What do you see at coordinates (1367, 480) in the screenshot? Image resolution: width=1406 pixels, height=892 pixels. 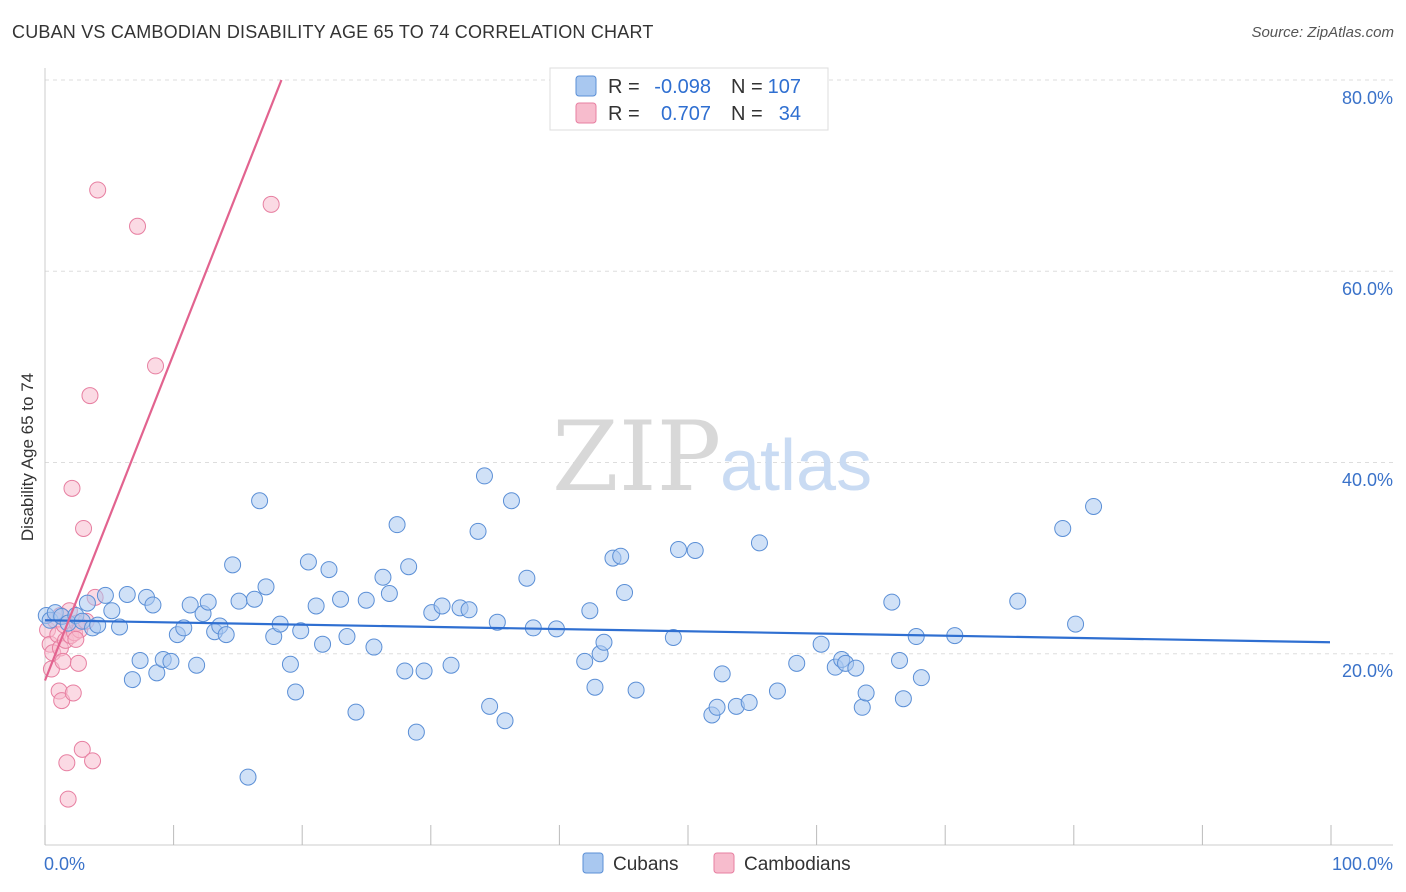 I see `y-tick-40: 40.0%` at bounding box center [1367, 480].